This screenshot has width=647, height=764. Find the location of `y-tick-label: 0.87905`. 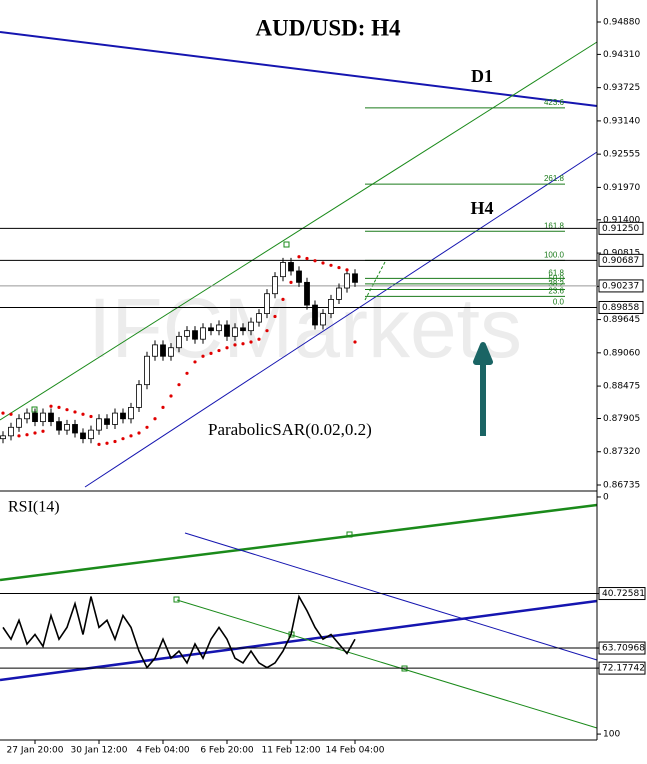

y-tick-label: 0.87905 is located at coordinates (621, 419).